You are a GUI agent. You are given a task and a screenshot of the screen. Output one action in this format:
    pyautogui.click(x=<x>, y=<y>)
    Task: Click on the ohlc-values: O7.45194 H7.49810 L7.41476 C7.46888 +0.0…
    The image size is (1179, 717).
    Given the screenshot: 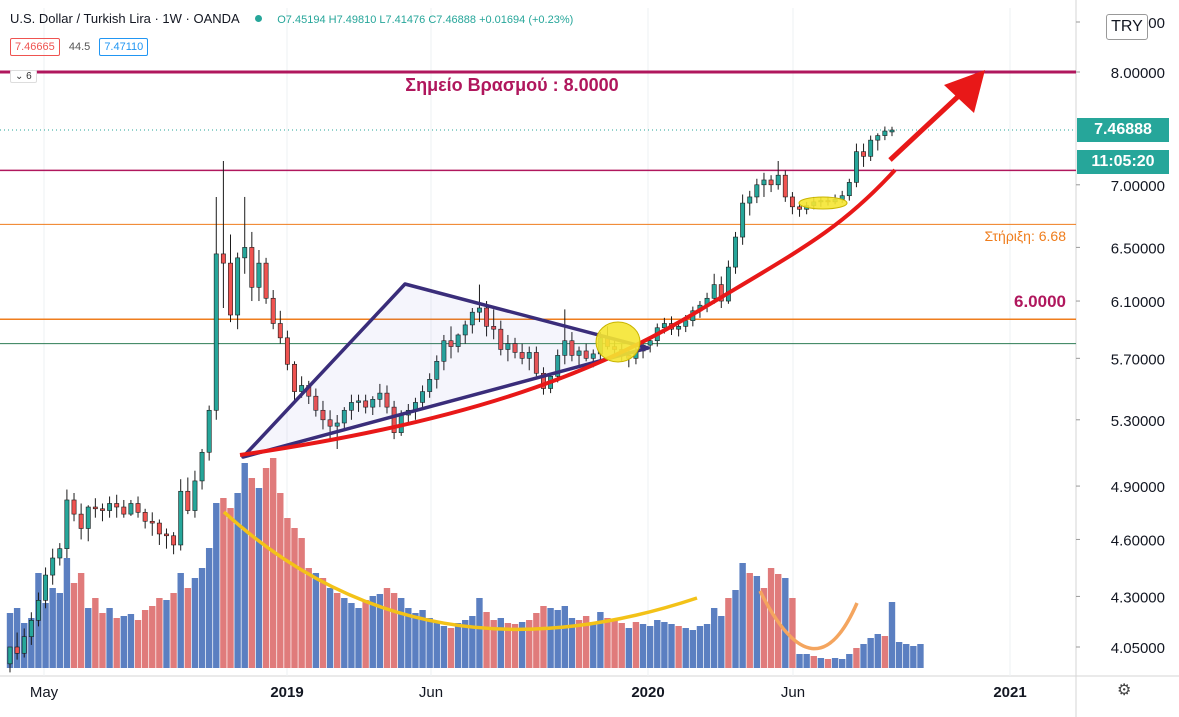 What is the action you would take?
    pyautogui.click(x=425, y=20)
    